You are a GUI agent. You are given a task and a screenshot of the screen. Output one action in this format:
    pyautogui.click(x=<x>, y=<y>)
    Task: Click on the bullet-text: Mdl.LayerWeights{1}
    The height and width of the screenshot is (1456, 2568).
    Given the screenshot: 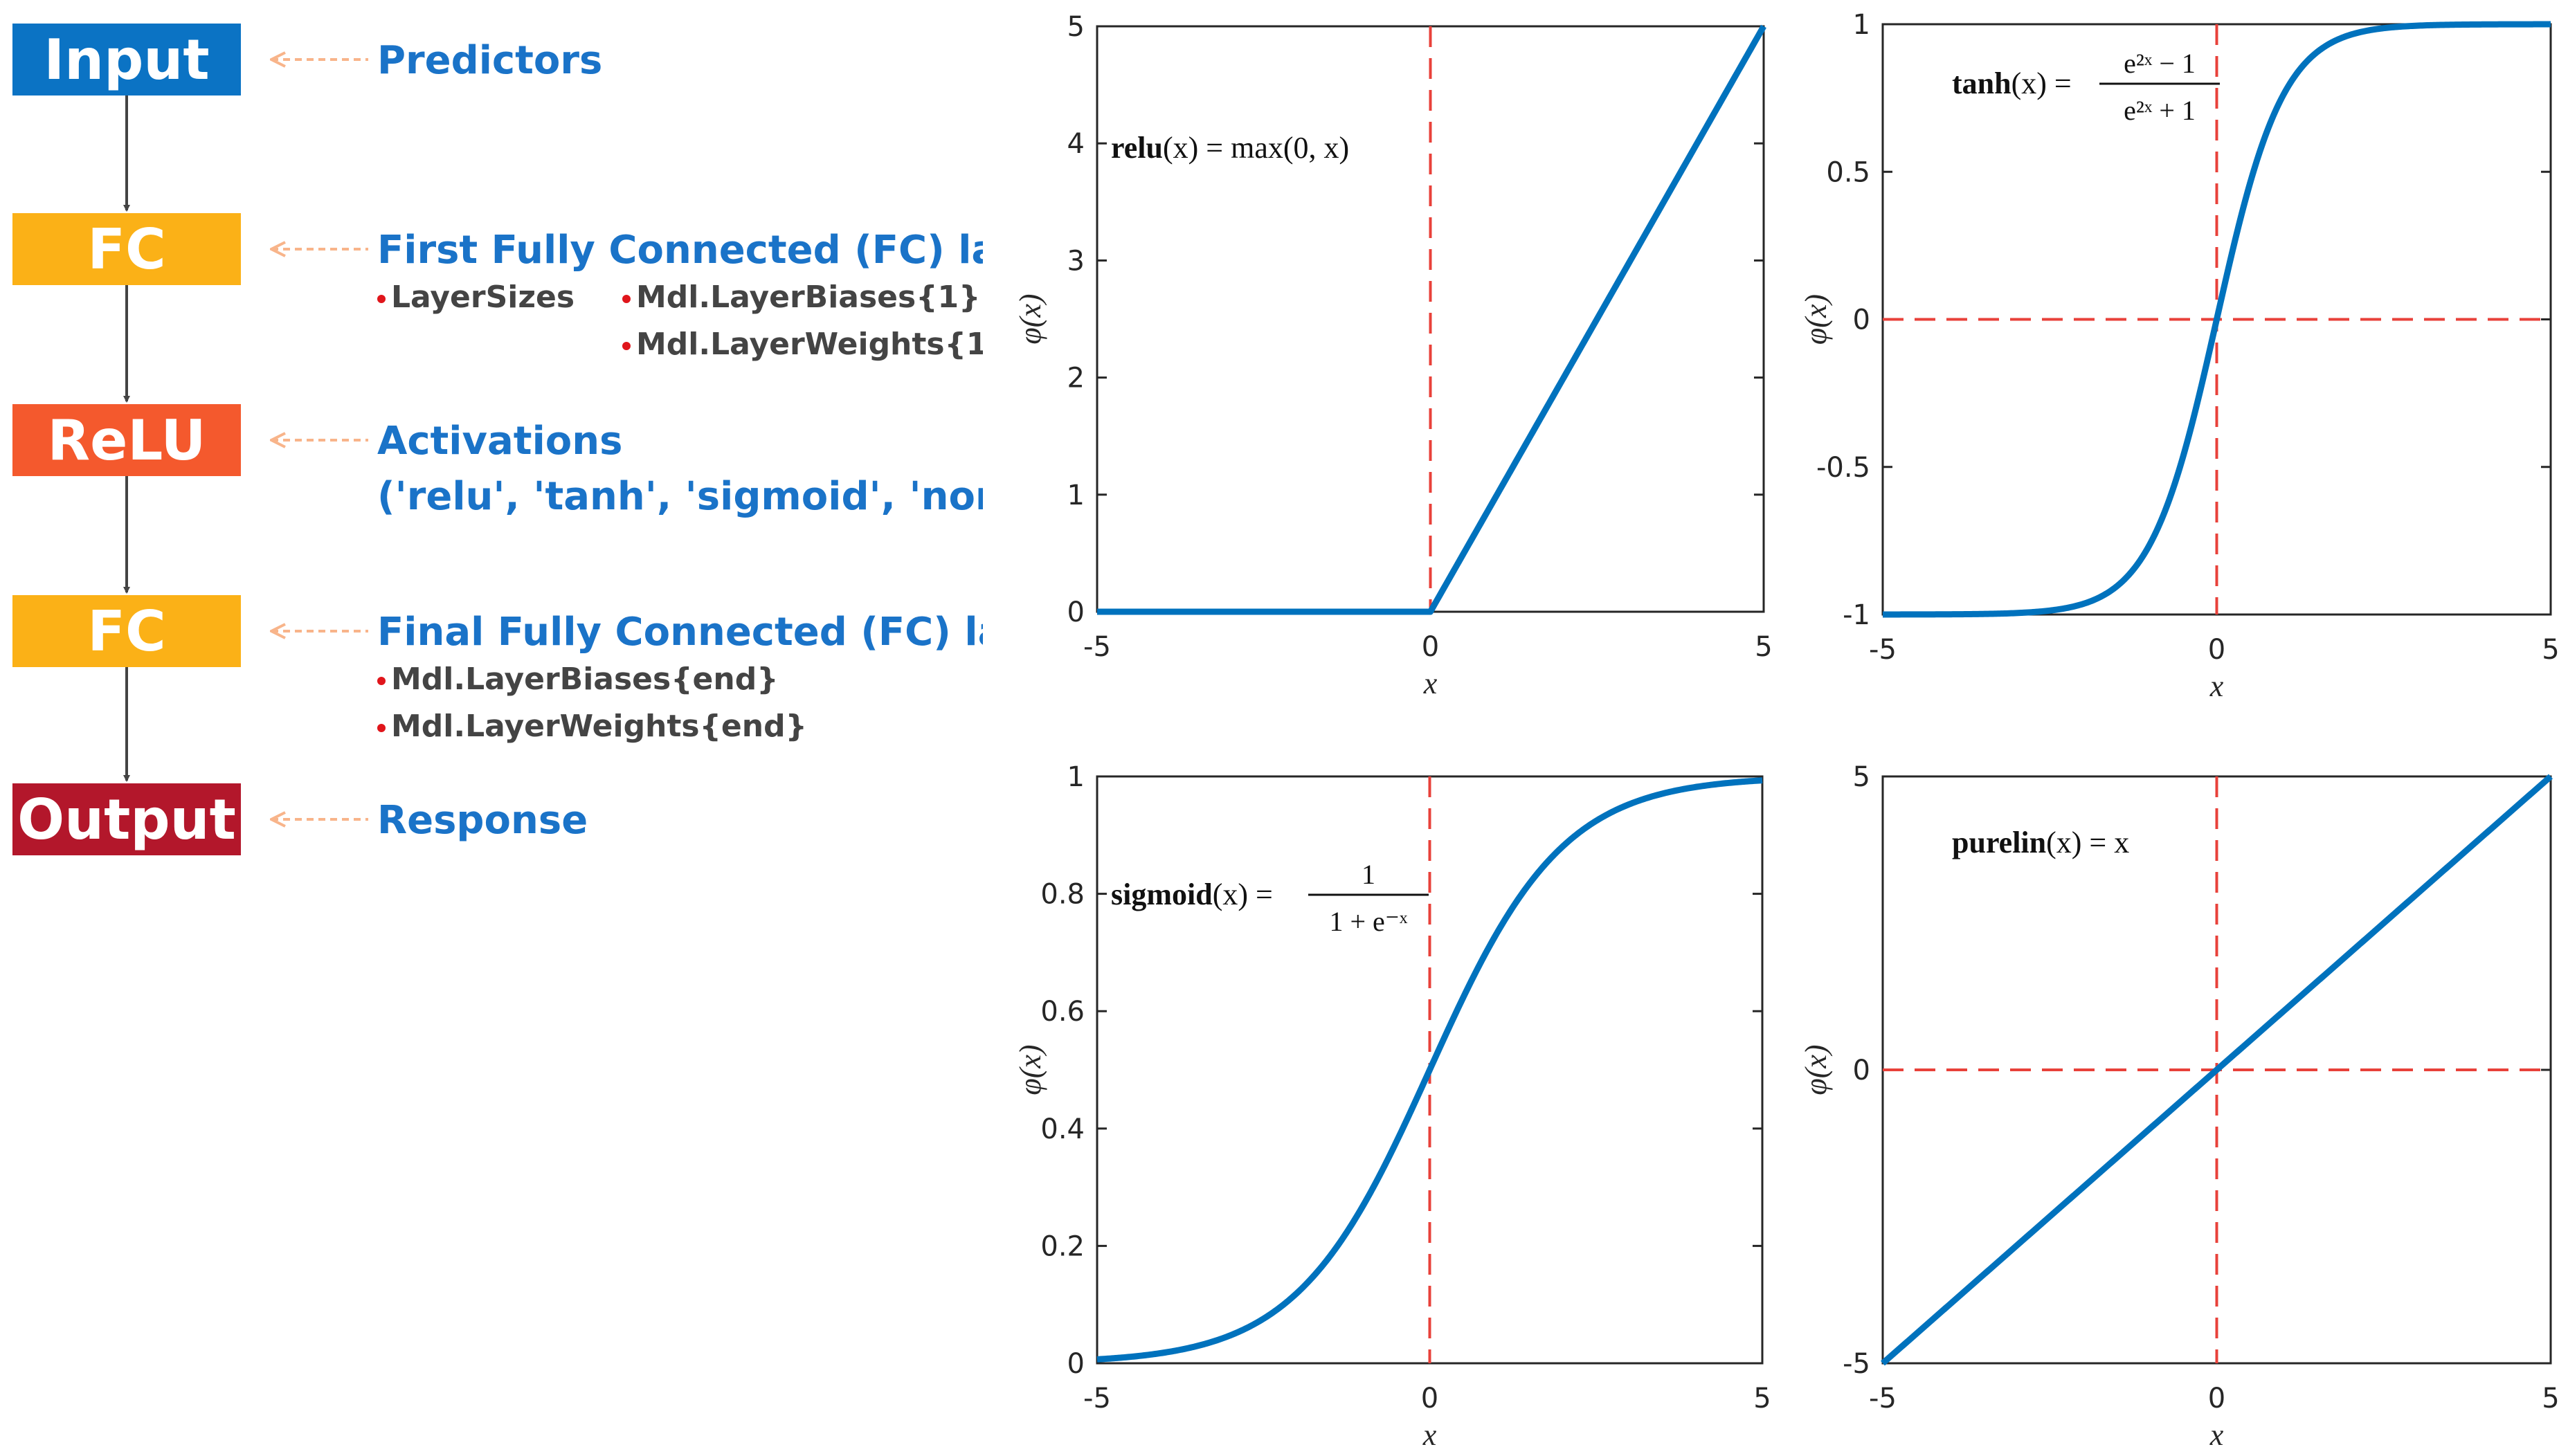 What is the action you would take?
    pyautogui.click(x=810, y=344)
    